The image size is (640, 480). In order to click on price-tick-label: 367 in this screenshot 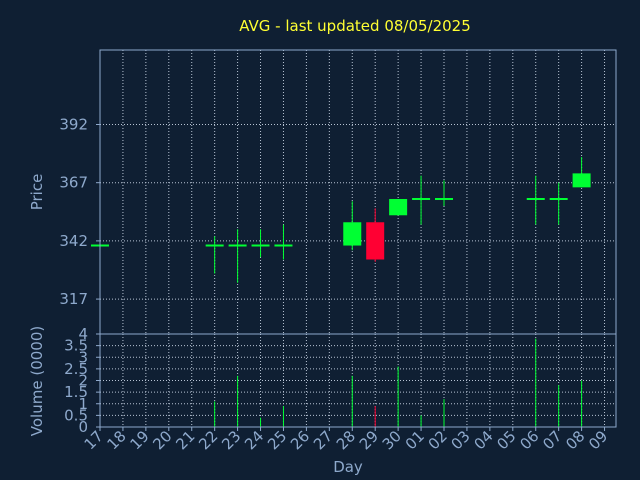, I will do `click(73, 183)`.